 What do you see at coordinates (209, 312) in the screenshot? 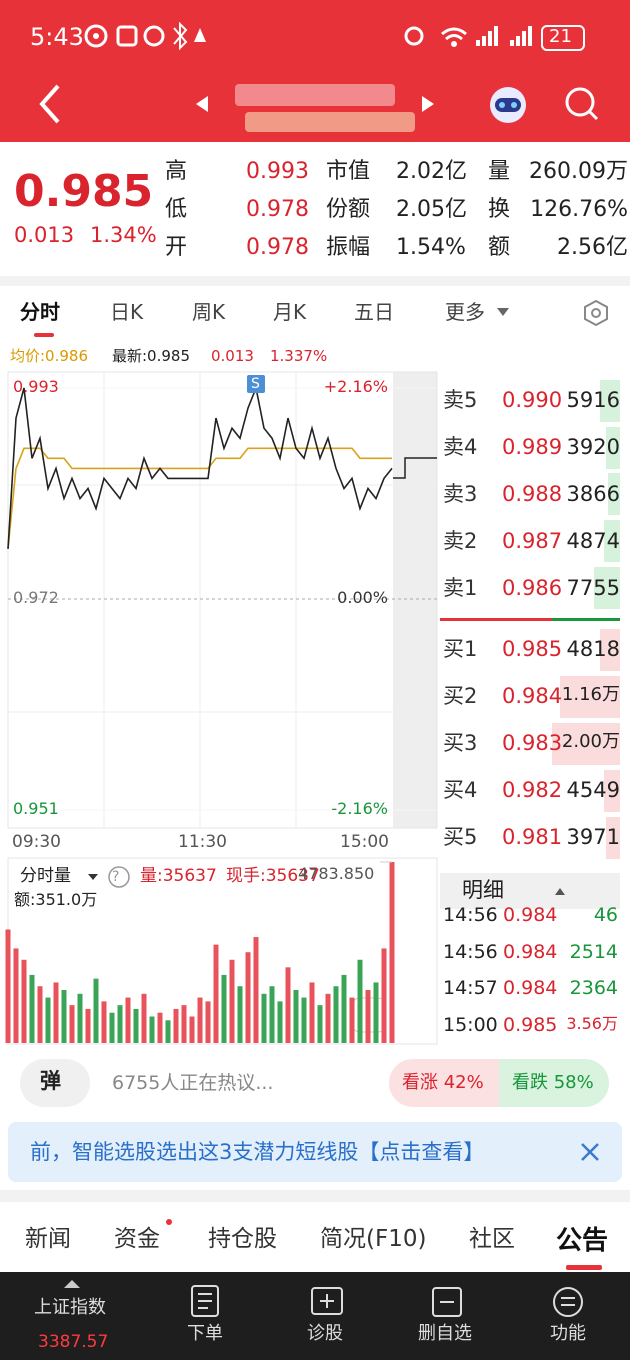
I see `chart-tab: 周K` at bounding box center [209, 312].